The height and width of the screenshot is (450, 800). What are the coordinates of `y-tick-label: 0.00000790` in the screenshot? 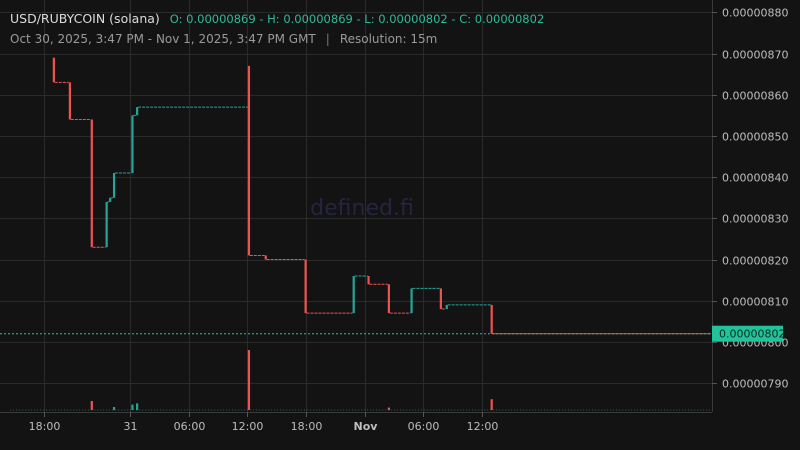 It's located at (755, 384).